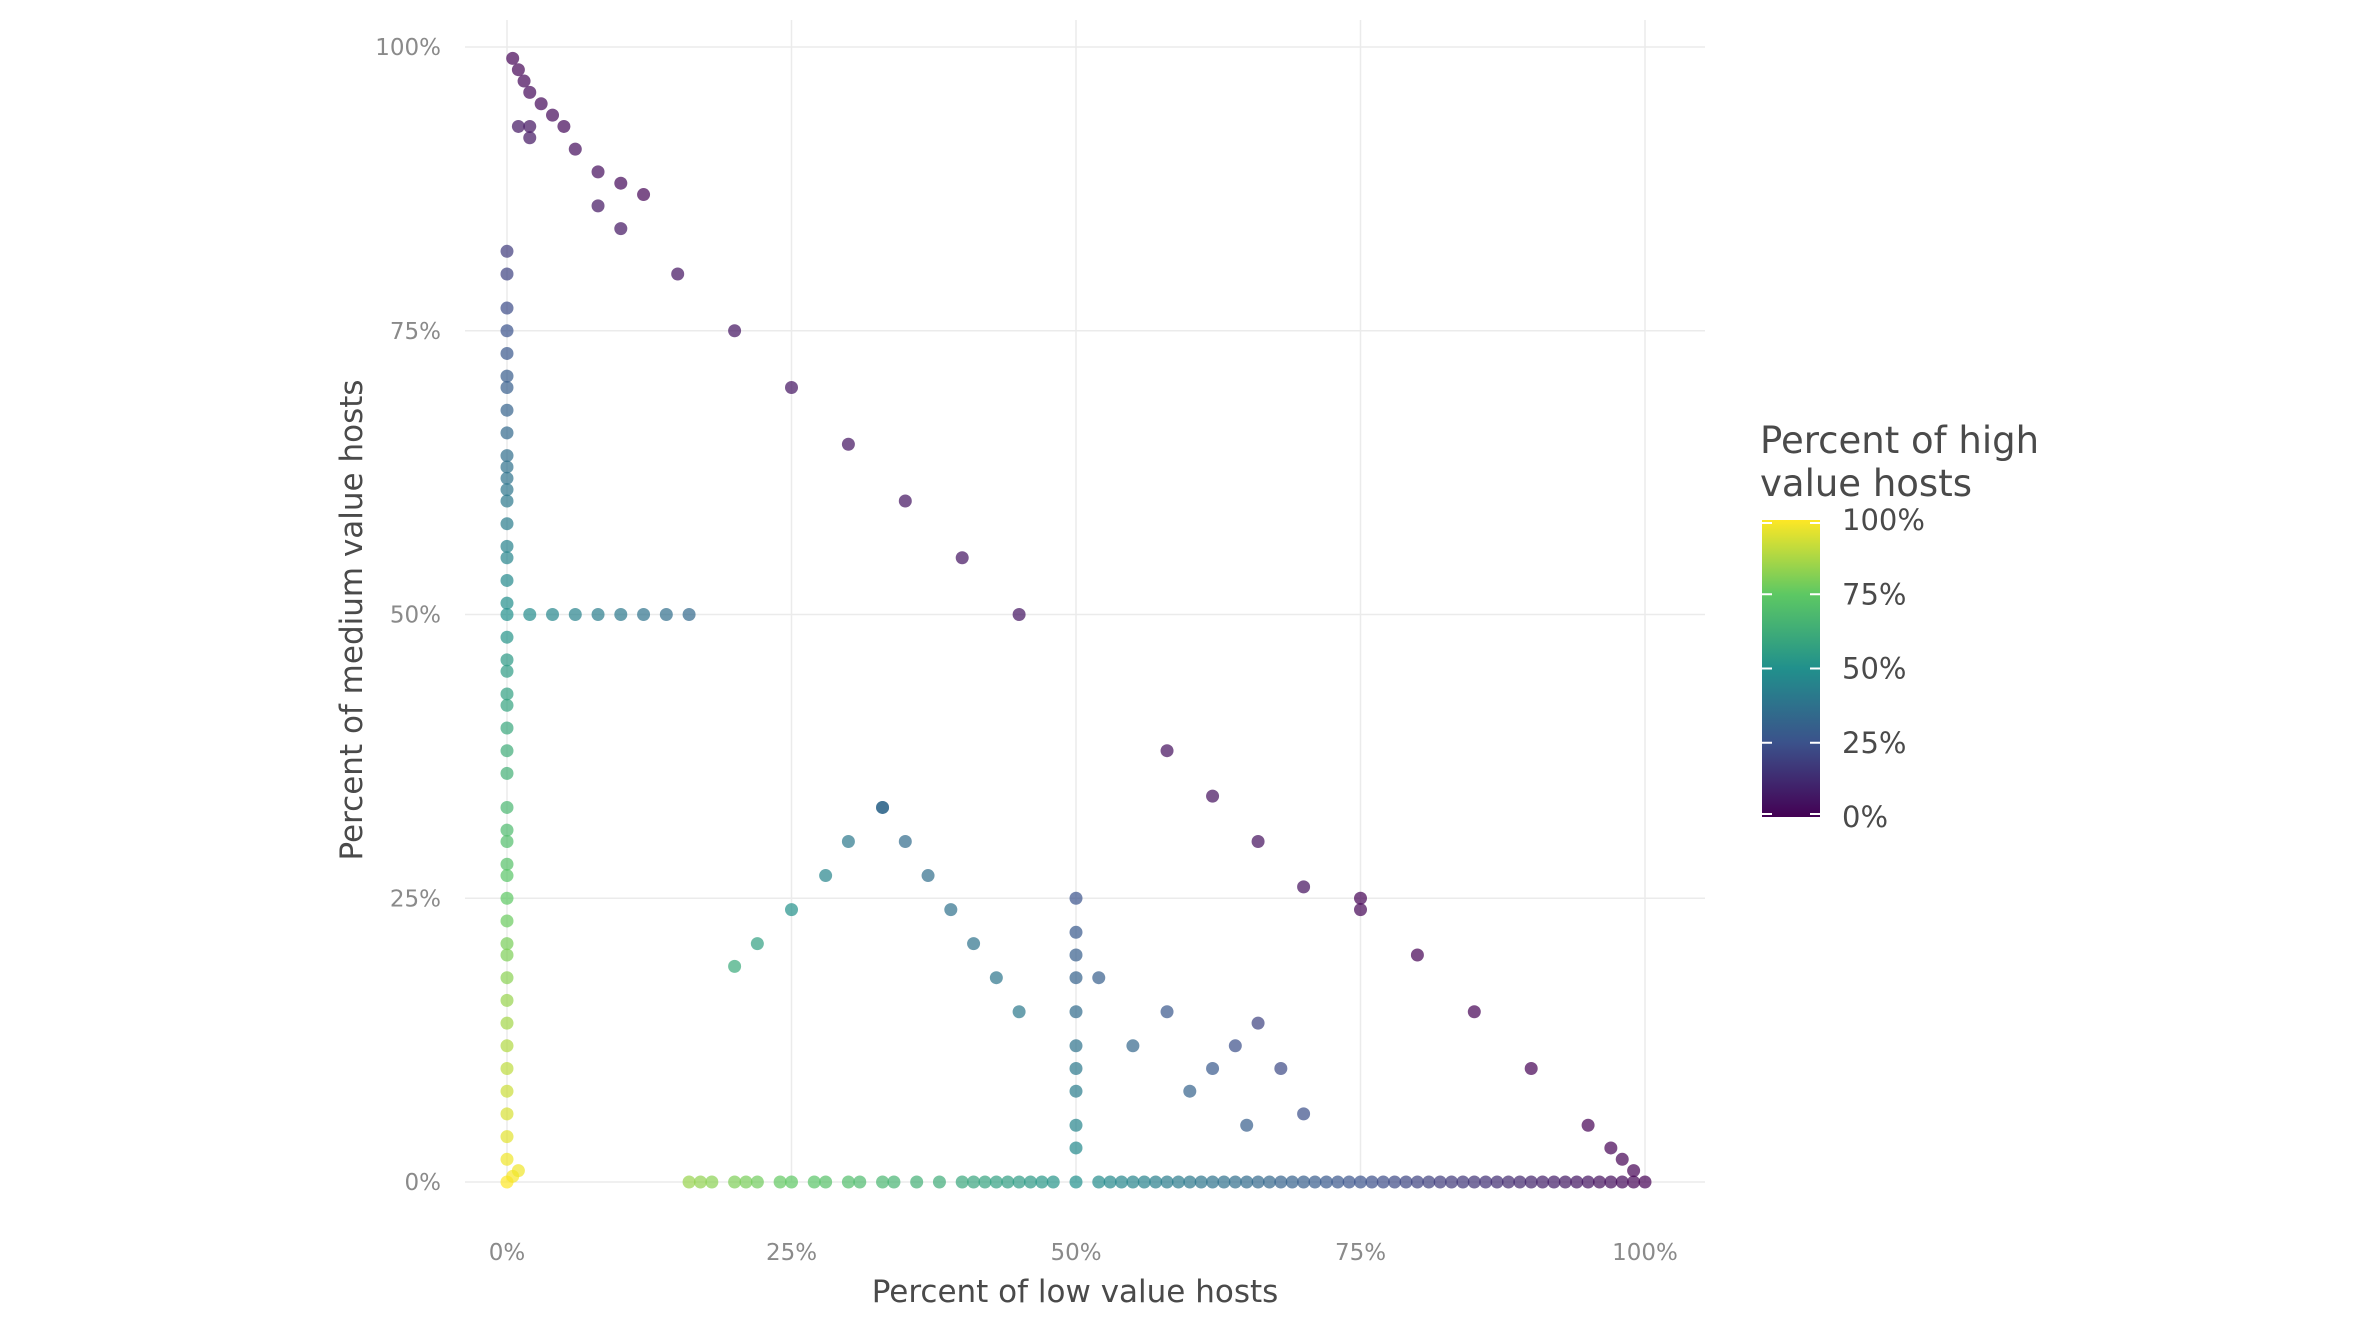  I want to click on x-tick-label: 75%, so click(1360, 1253).